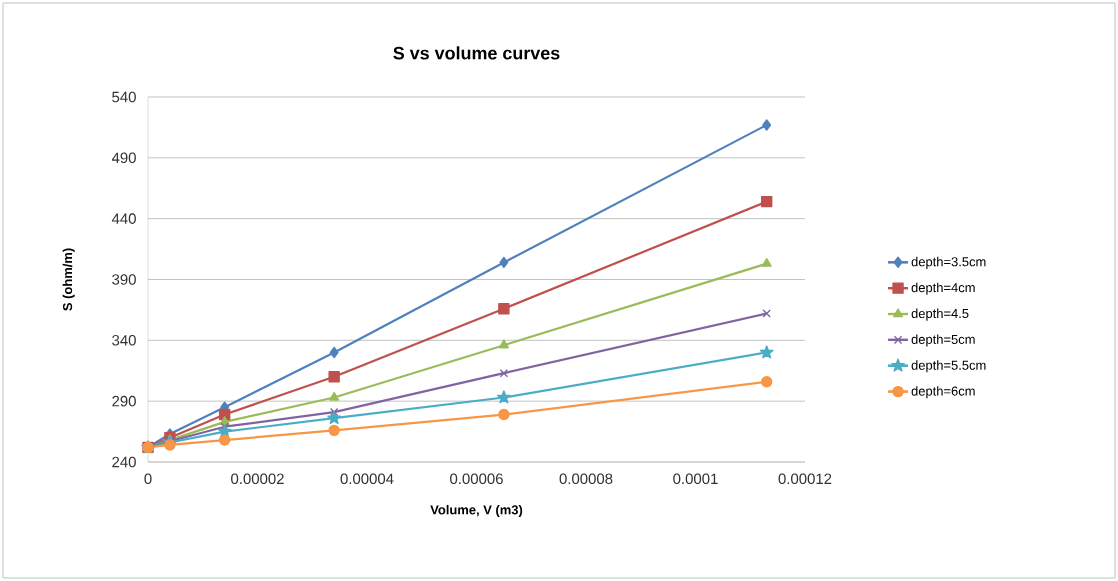  Describe the element at coordinates (943, 392) in the screenshot. I see `legend-label: depth=6cm` at that location.